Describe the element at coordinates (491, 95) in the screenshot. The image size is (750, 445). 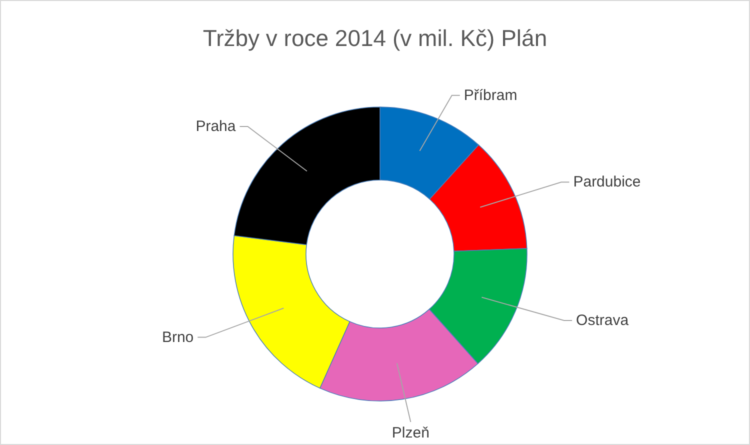
I see `slice-label: Příbram` at that location.